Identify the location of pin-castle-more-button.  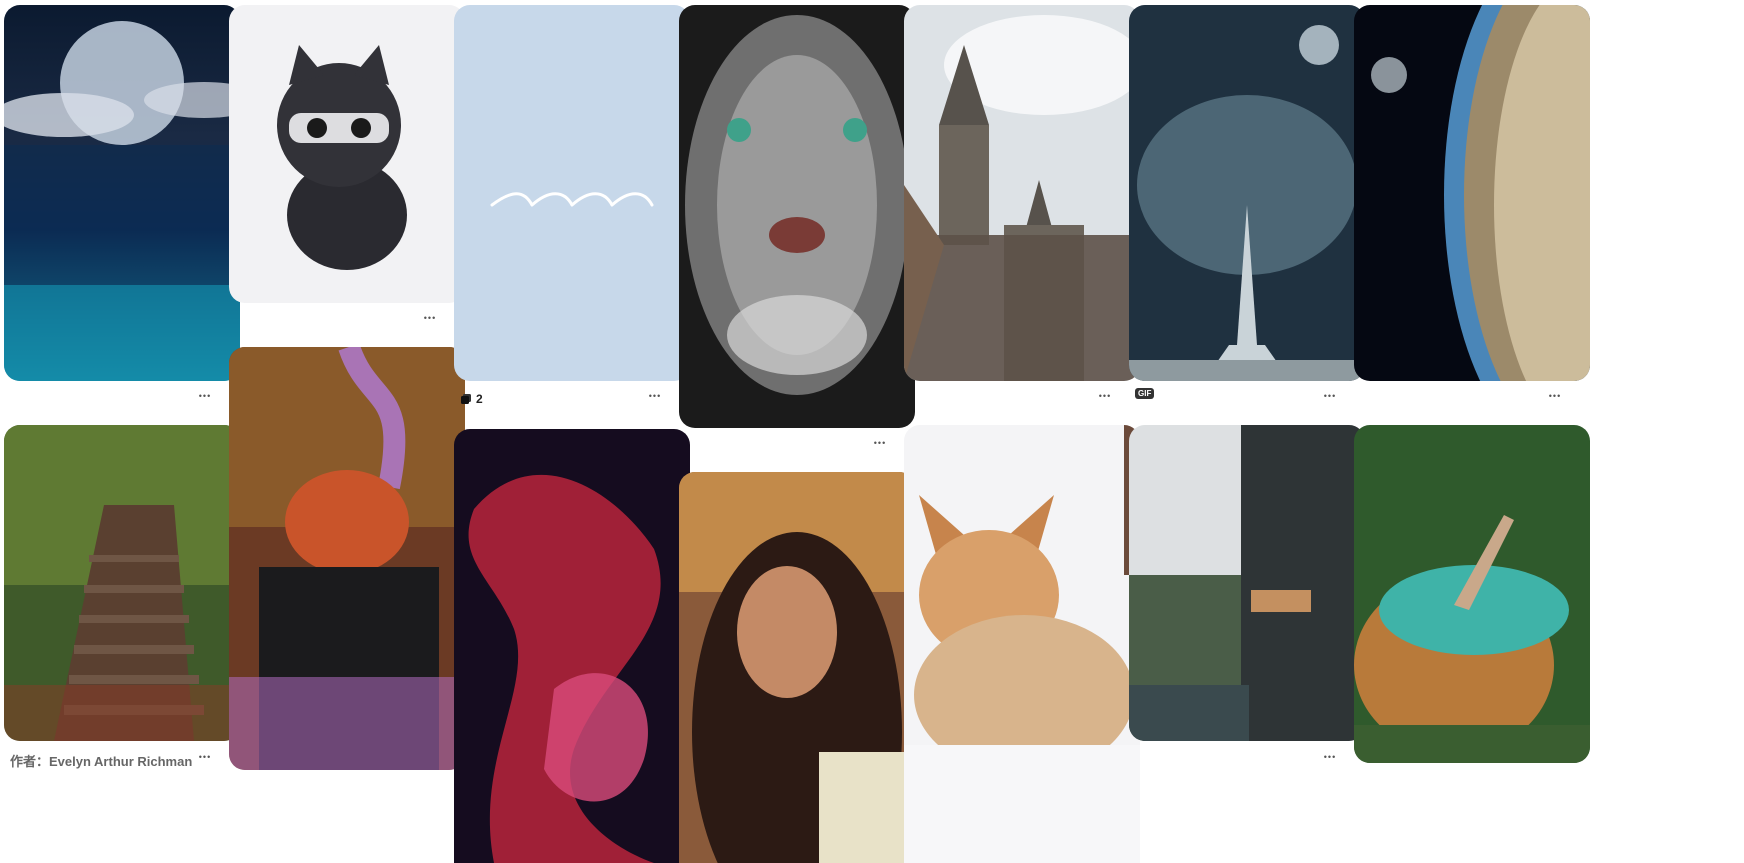
(1105, 396).